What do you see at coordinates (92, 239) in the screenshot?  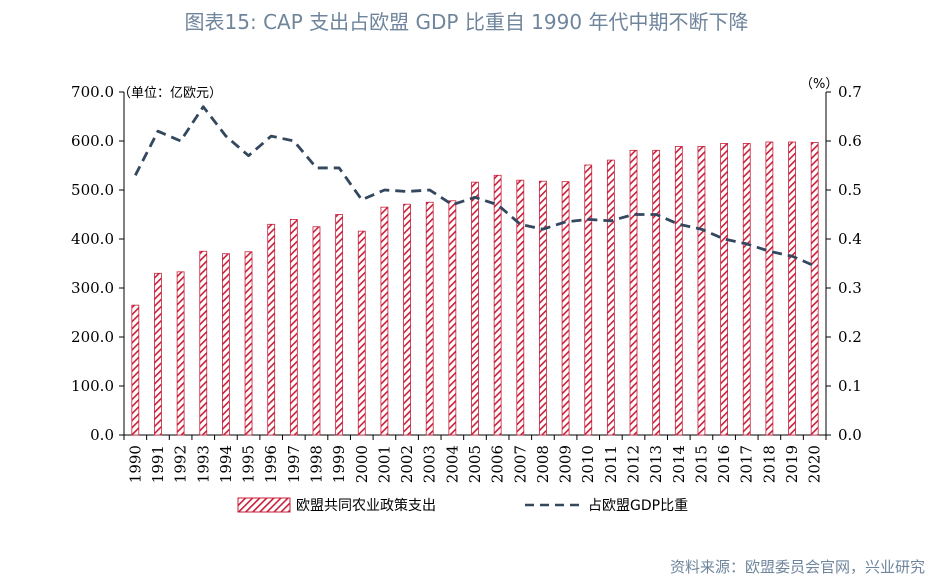 I see `left-tick-label: 400.0` at bounding box center [92, 239].